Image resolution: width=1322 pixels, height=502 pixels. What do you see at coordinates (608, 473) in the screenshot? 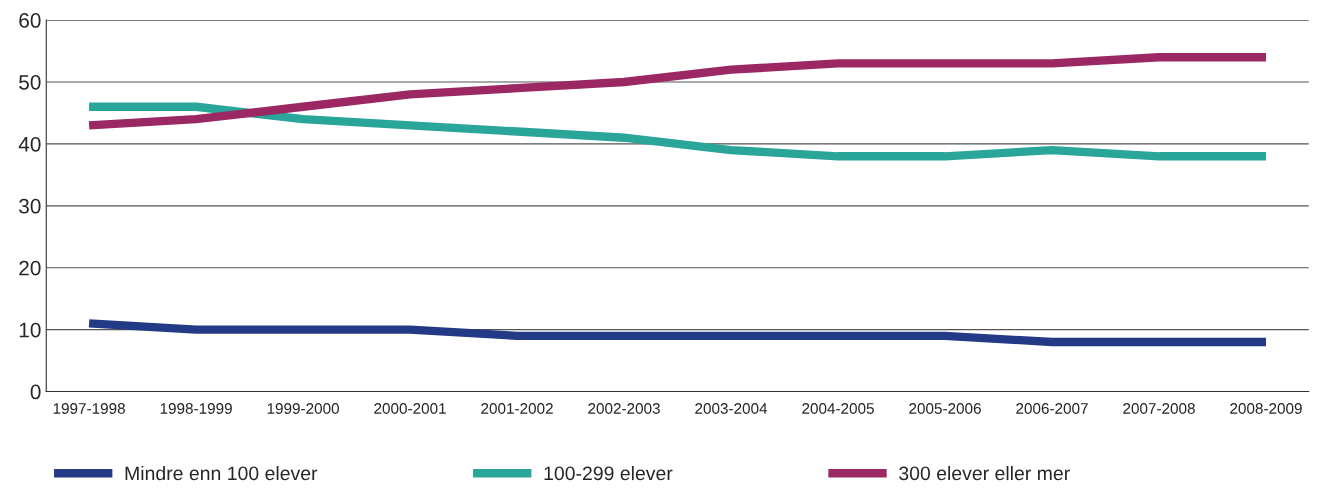
I see `legend-label: 100-299 elever` at bounding box center [608, 473].